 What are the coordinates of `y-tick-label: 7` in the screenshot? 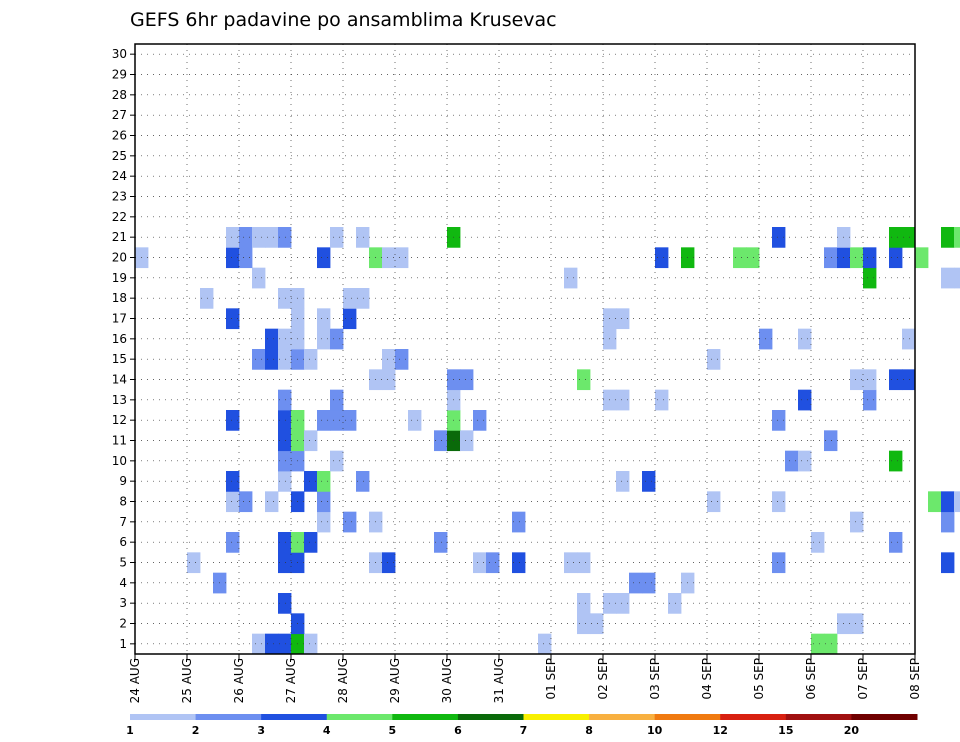 It's located at (123, 522).